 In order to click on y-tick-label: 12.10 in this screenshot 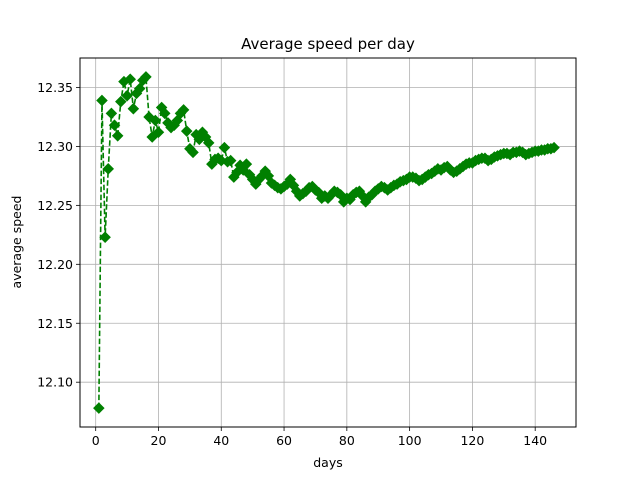, I will do `click(55, 382)`.